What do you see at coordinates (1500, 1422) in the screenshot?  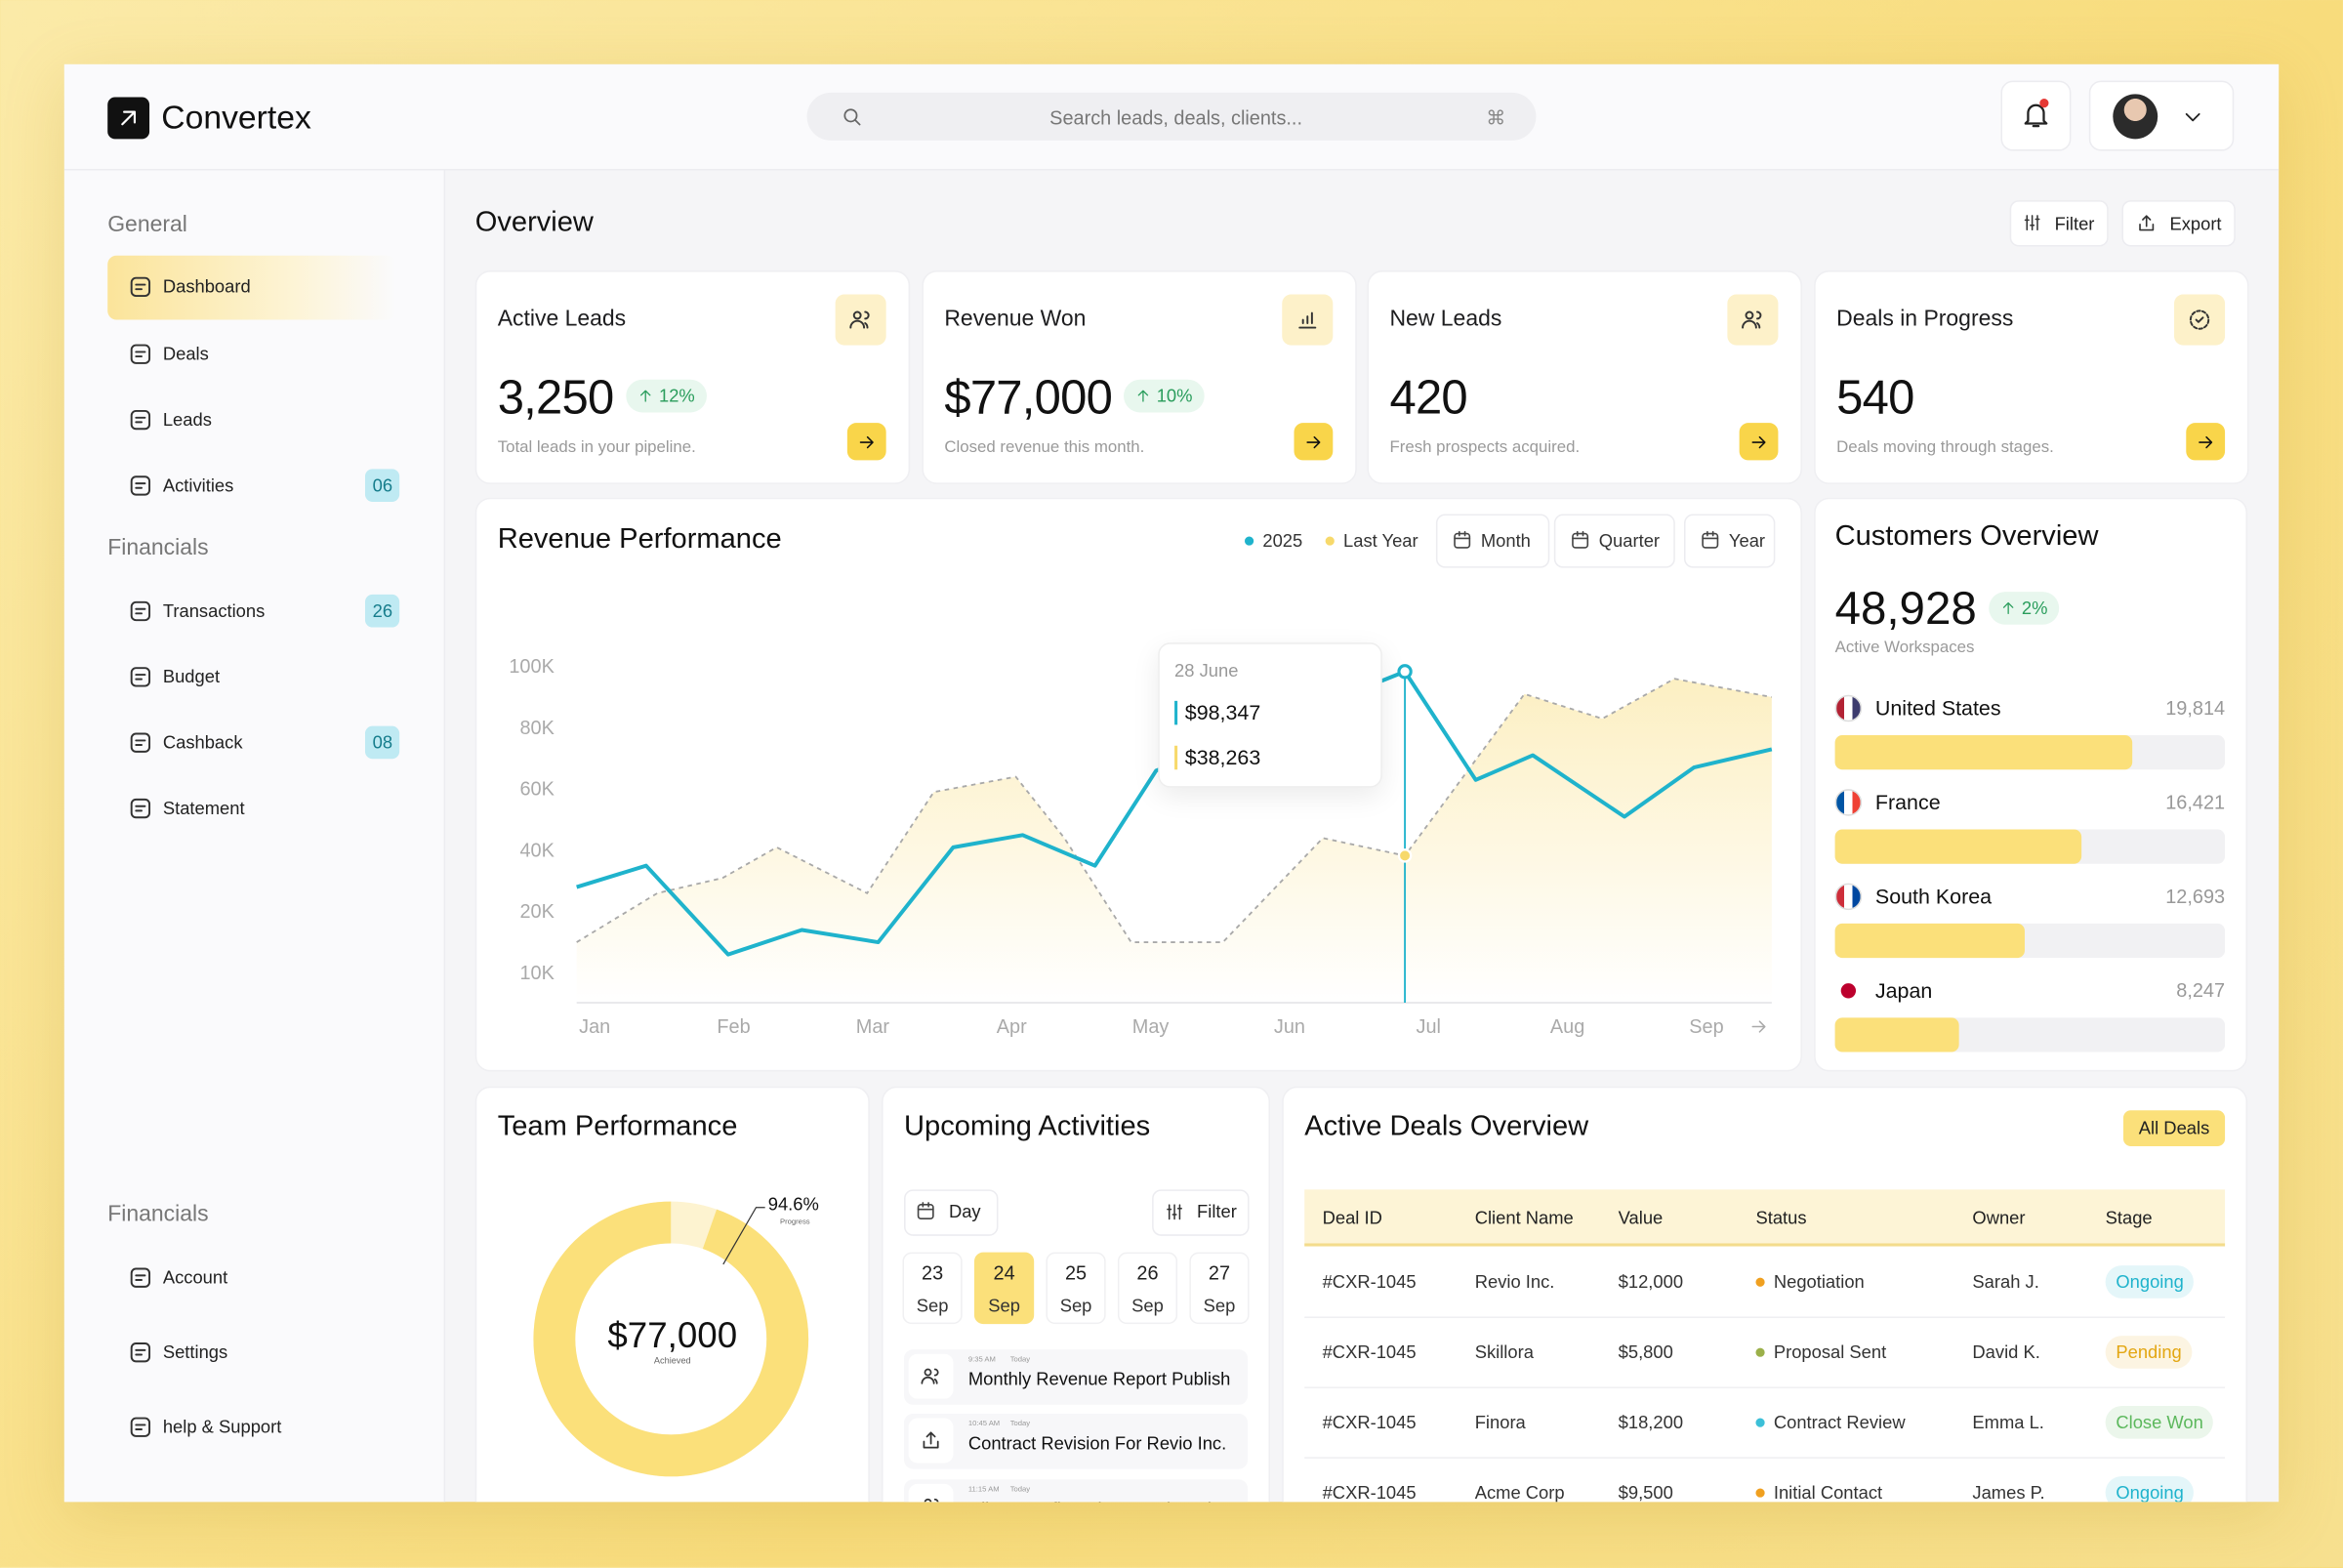 I see `table-cell: Finora` at bounding box center [1500, 1422].